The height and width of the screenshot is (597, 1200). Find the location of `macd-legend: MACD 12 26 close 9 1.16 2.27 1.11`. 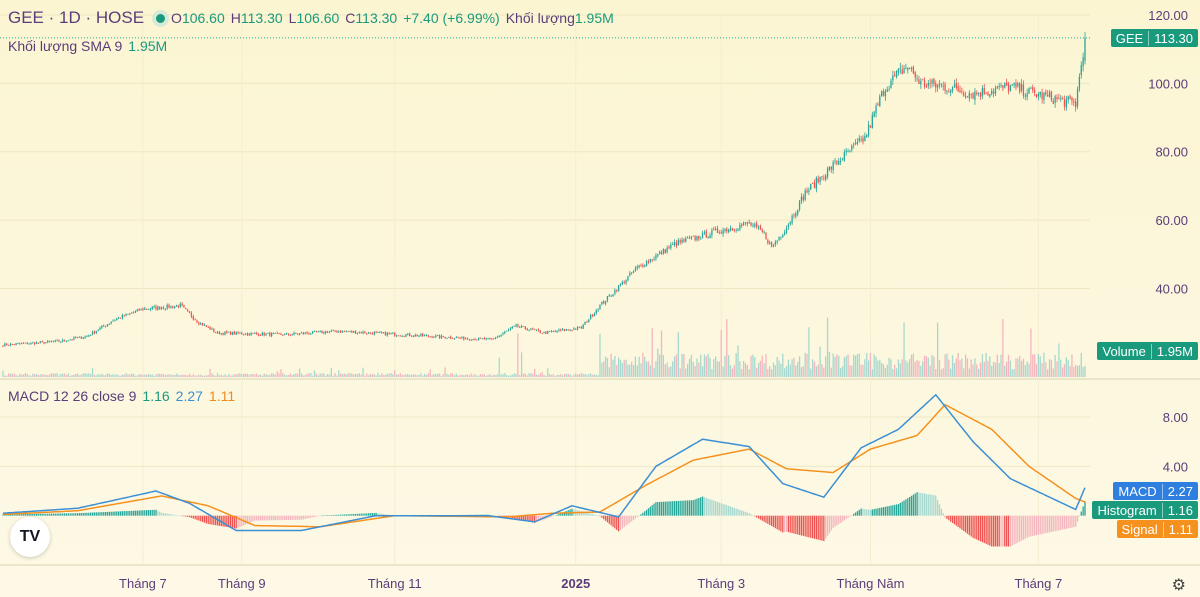

macd-legend: MACD 12 26 close 9 1.16 2.27 1.11 is located at coordinates (122, 396).